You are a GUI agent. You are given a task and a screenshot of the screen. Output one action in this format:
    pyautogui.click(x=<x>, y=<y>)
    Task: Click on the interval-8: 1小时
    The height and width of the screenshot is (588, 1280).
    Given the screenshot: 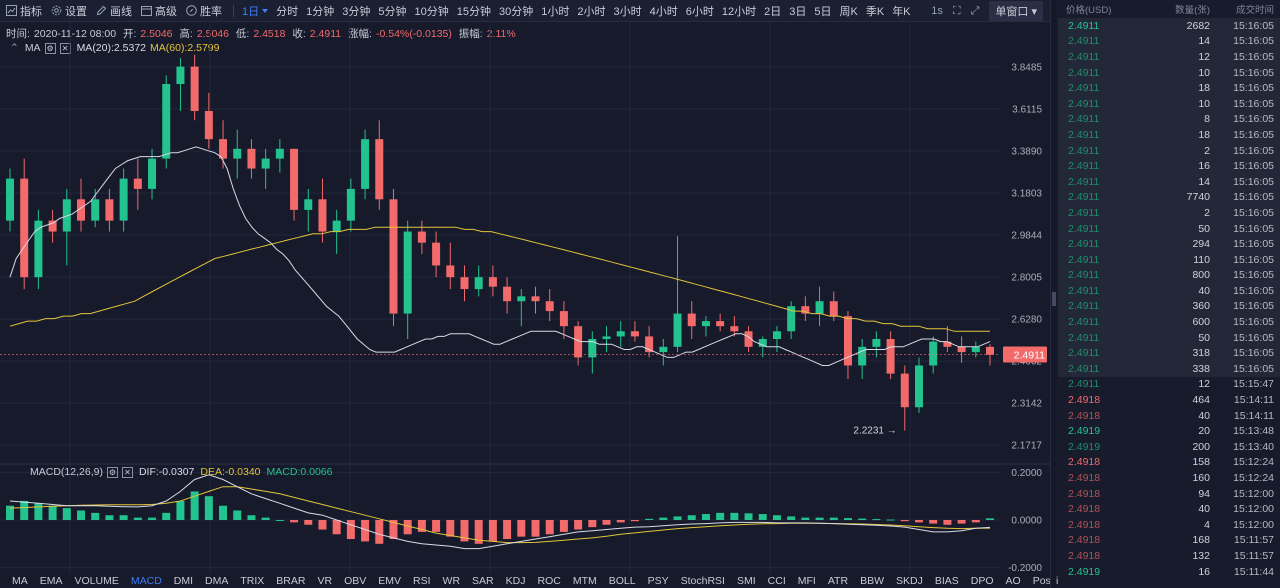 What is the action you would take?
    pyautogui.click(x=555, y=11)
    